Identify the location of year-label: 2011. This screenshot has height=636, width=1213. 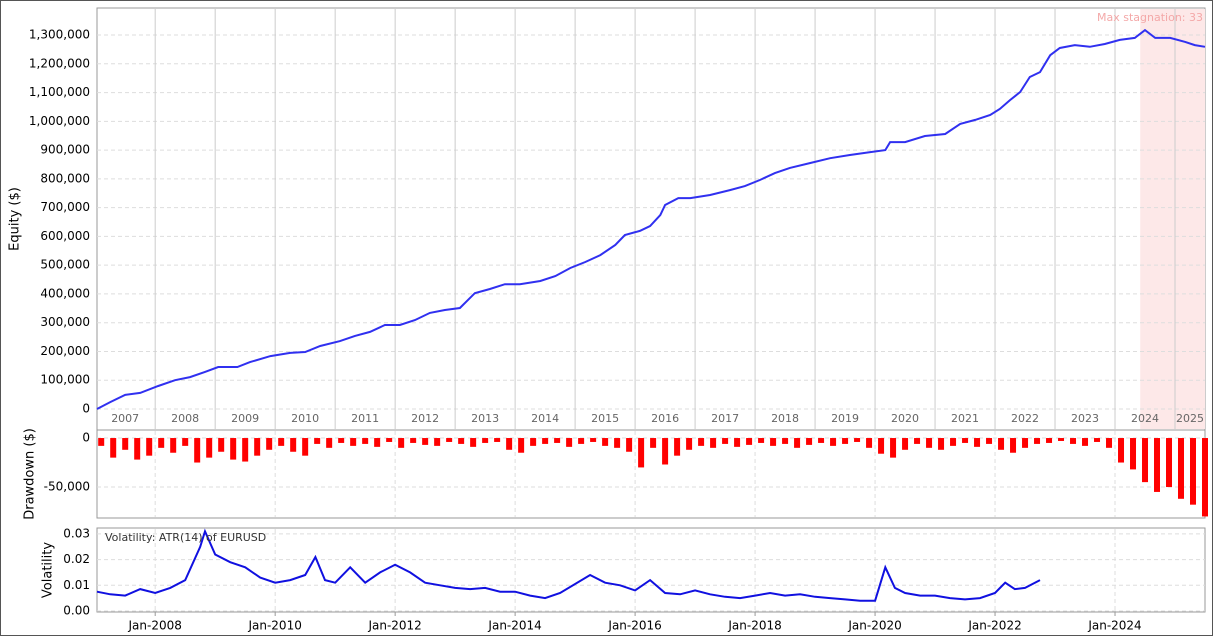
(365, 418).